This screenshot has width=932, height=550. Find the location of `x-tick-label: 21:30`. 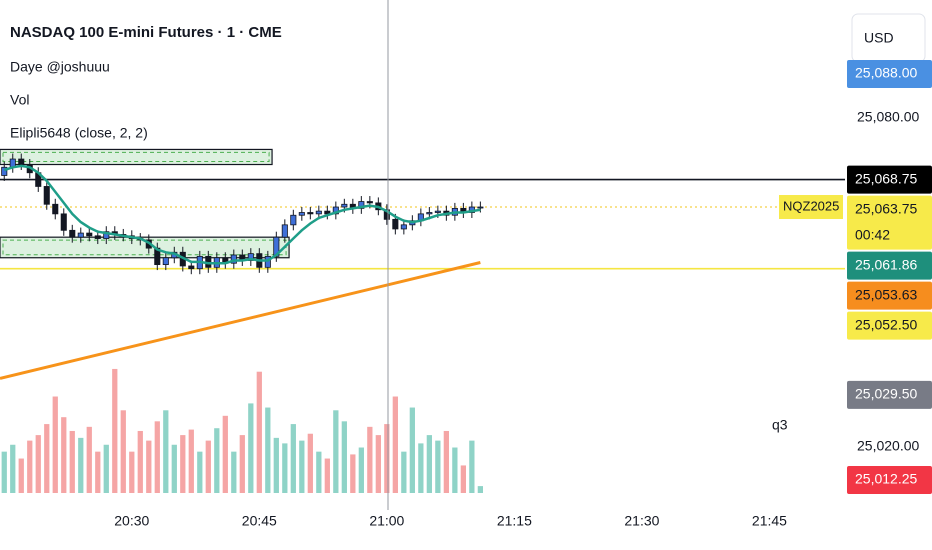

x-tick-label: 21:30 is located at coordinates (641, 521).